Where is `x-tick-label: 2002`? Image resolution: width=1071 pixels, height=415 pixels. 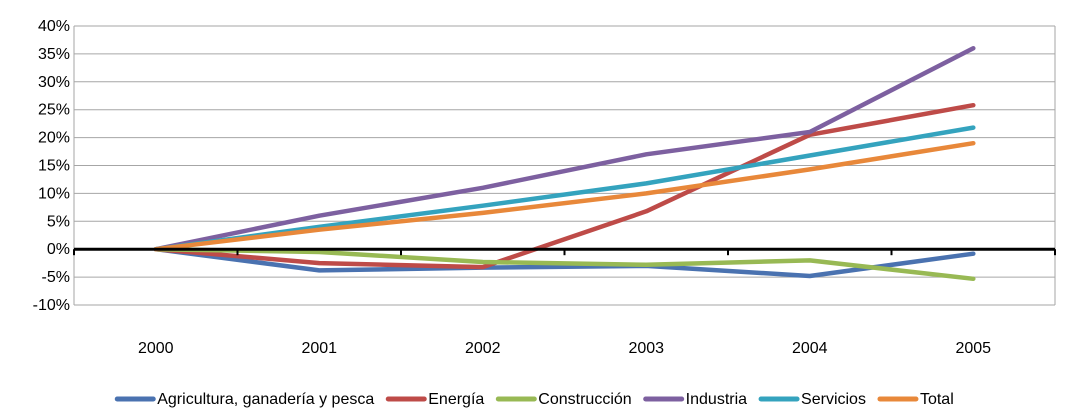 x-tick-label: 2002 is located at coordinates (483, 348).